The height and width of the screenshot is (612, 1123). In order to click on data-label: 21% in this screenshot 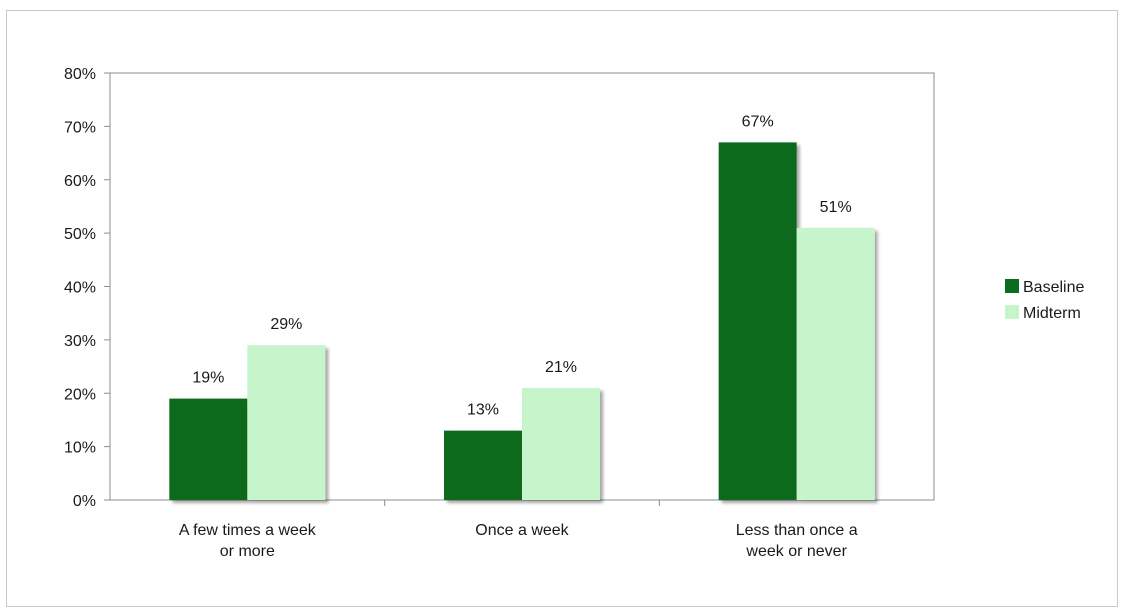, I will do `click(561, 367)`.